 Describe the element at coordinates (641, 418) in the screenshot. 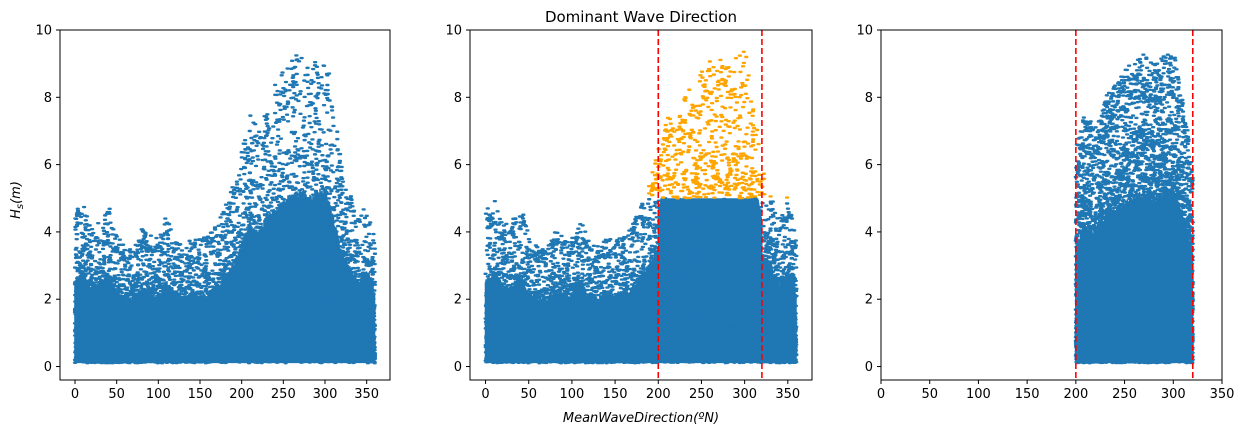

I see `x-axis-label: MeanWaveDirection(ºN)` at that location.